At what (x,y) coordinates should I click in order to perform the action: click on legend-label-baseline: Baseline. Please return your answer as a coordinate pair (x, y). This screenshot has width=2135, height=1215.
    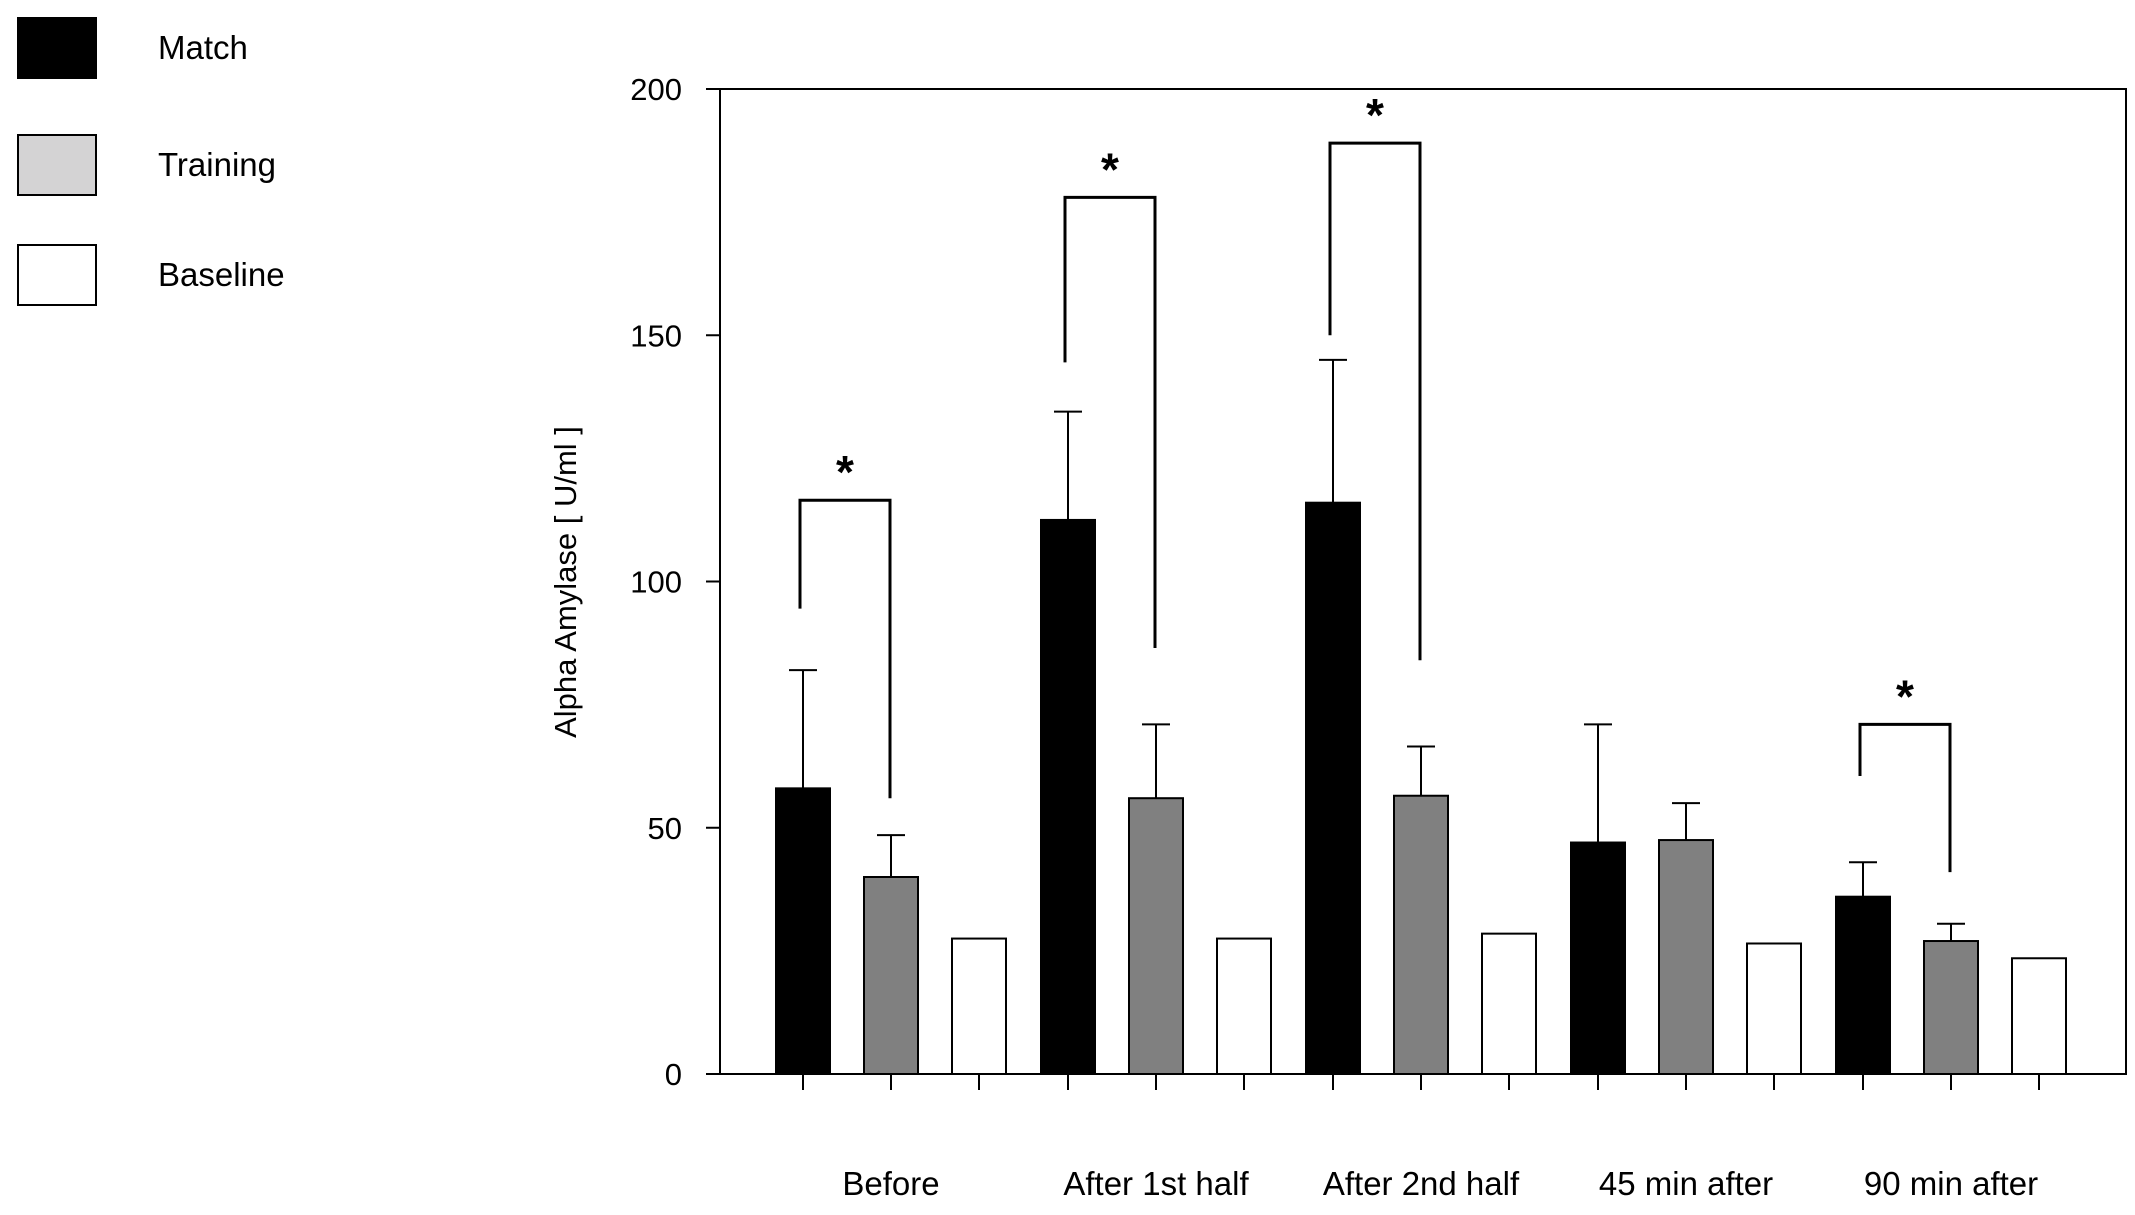
    Looking at the image, I should click on (221, 274).